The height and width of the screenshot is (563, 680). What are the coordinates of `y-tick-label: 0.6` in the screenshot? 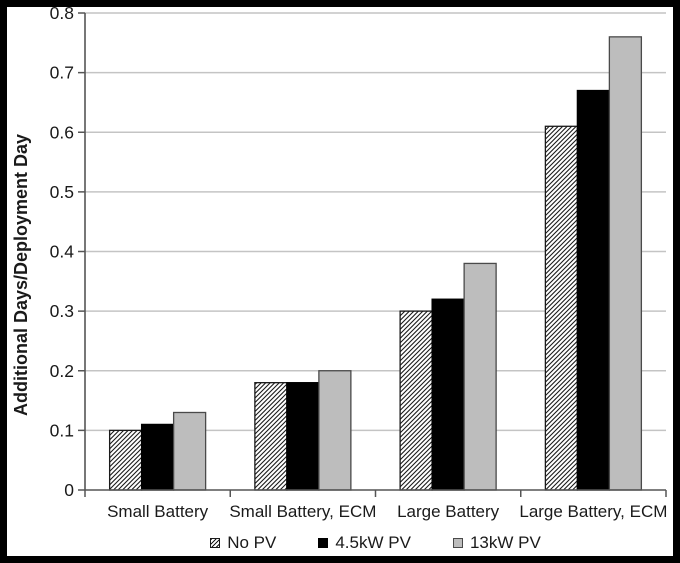 It's located at (62, 132).